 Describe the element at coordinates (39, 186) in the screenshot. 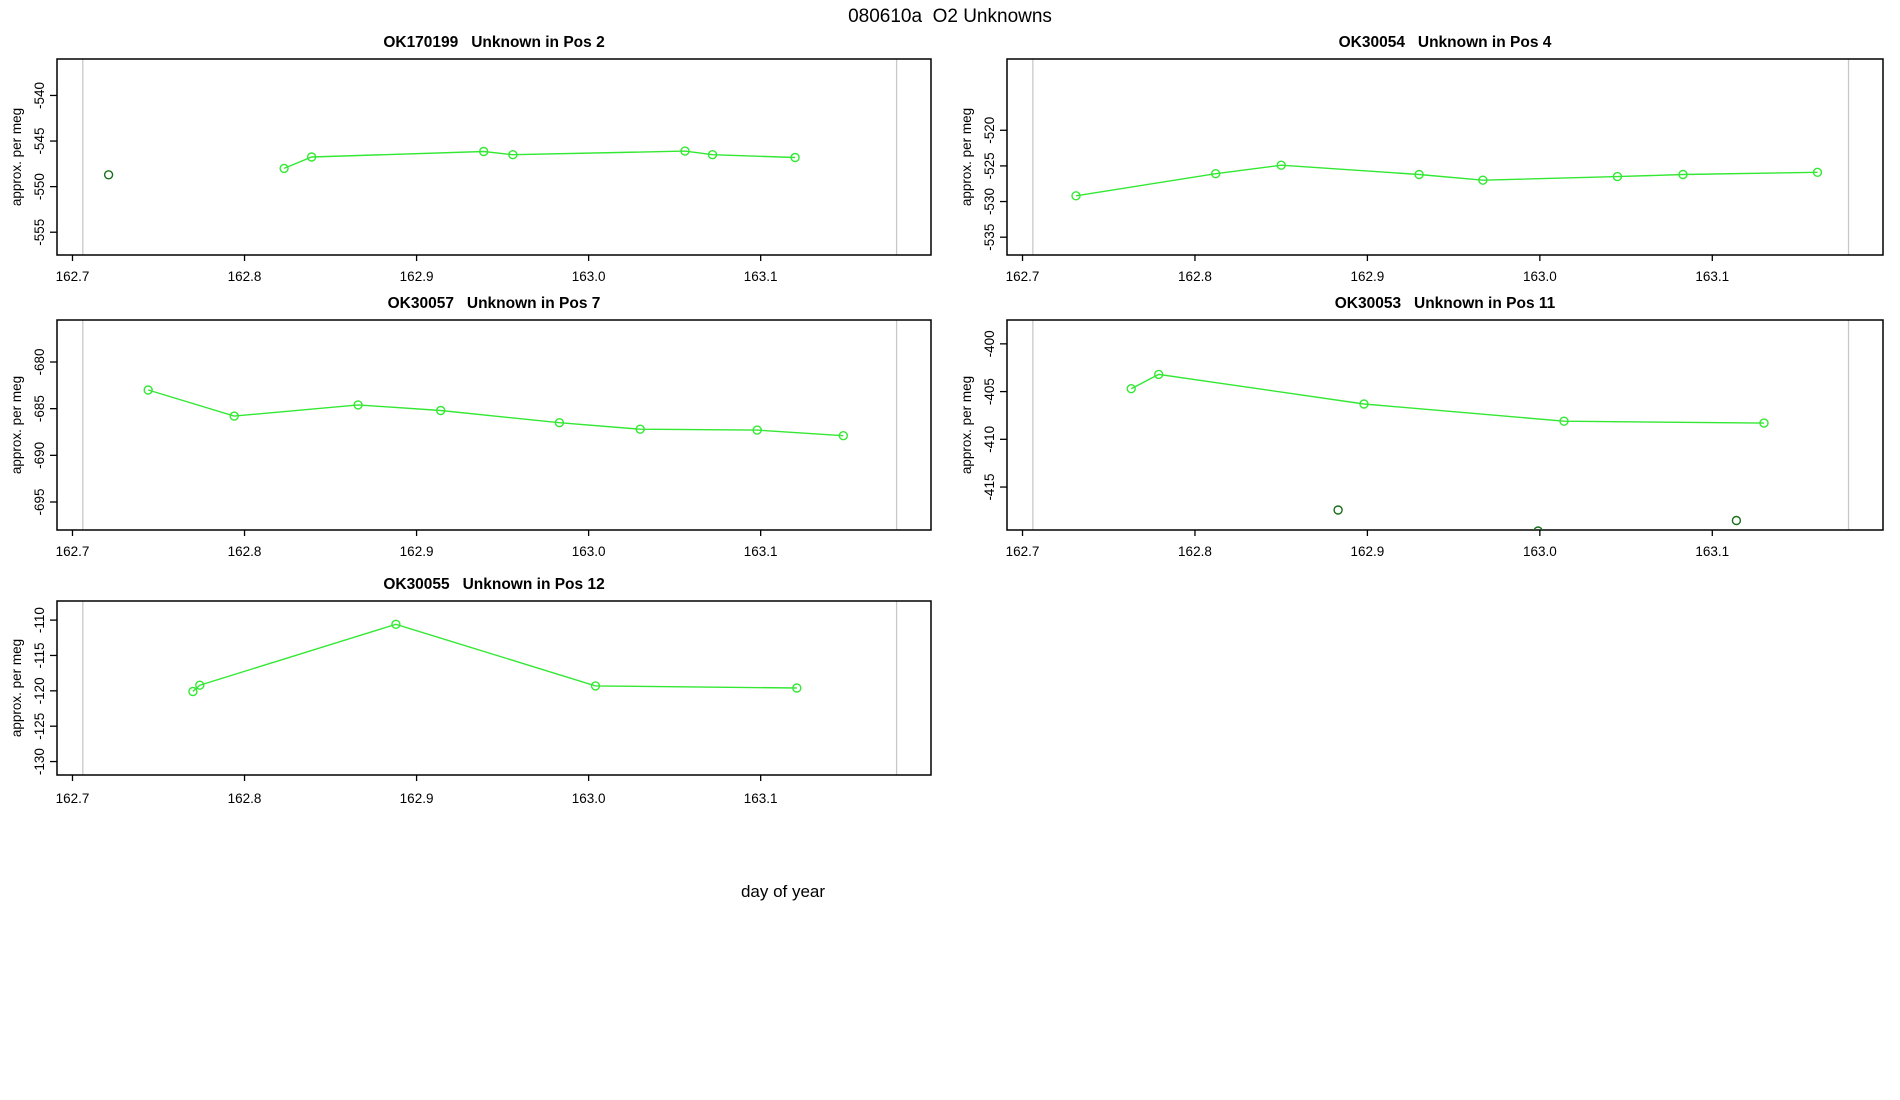

I see `y-tick-label: -550` at that location.